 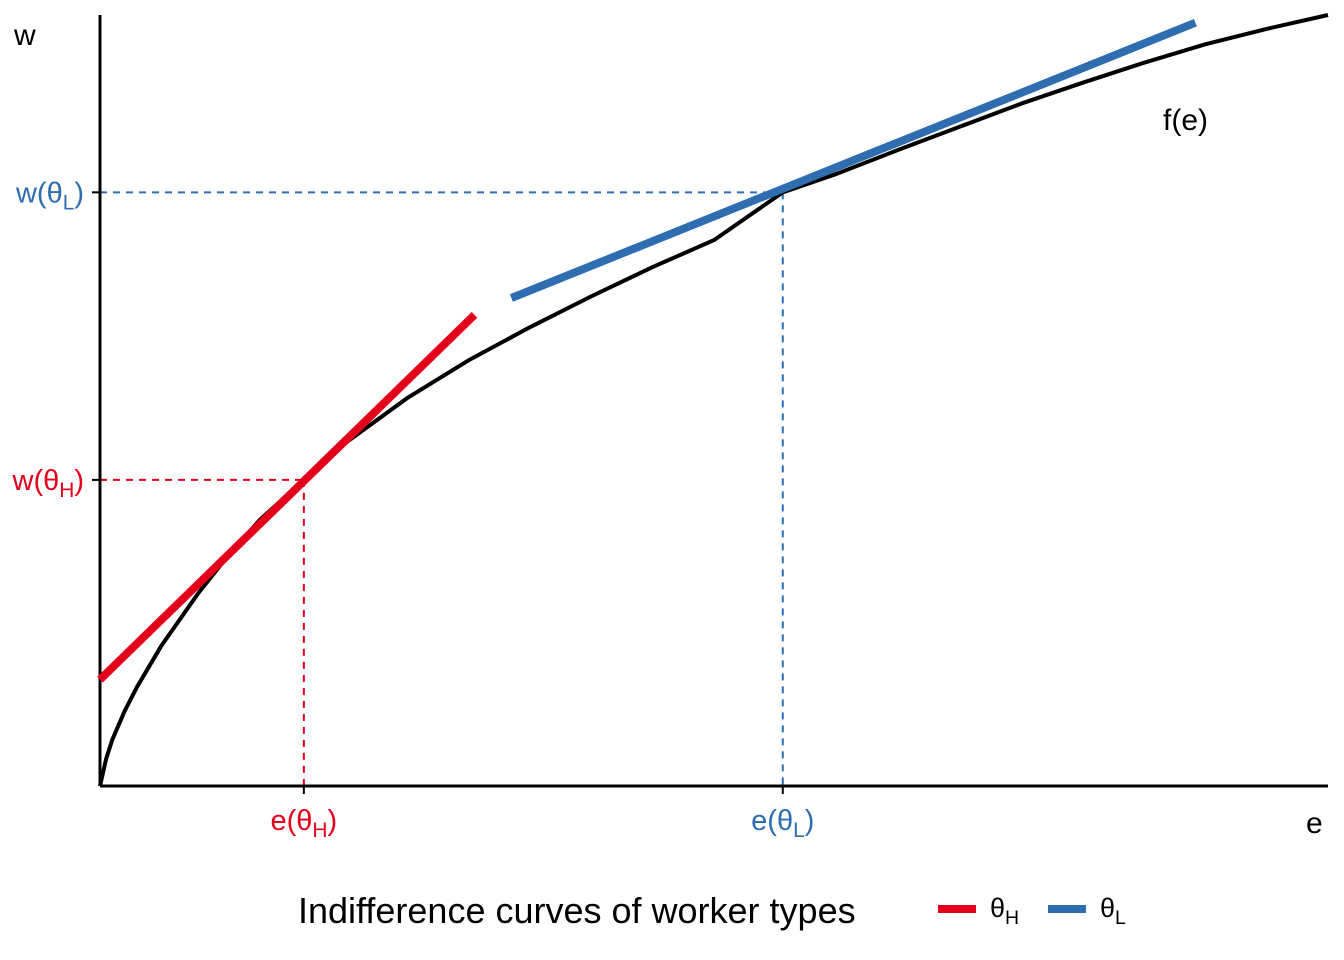 What do you see at coordinates (304, 823) in the screenshot?
I see `x-tick-label-0: e(θH)` at bounding box center [304, 823].